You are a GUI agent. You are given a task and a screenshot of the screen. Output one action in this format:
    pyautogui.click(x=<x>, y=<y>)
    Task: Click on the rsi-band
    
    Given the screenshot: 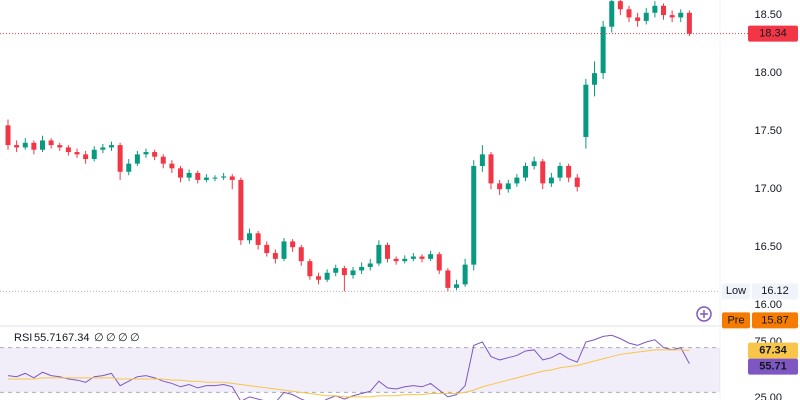 What is the action you would take?
    pyautogui.click(x=360, y=370)
    